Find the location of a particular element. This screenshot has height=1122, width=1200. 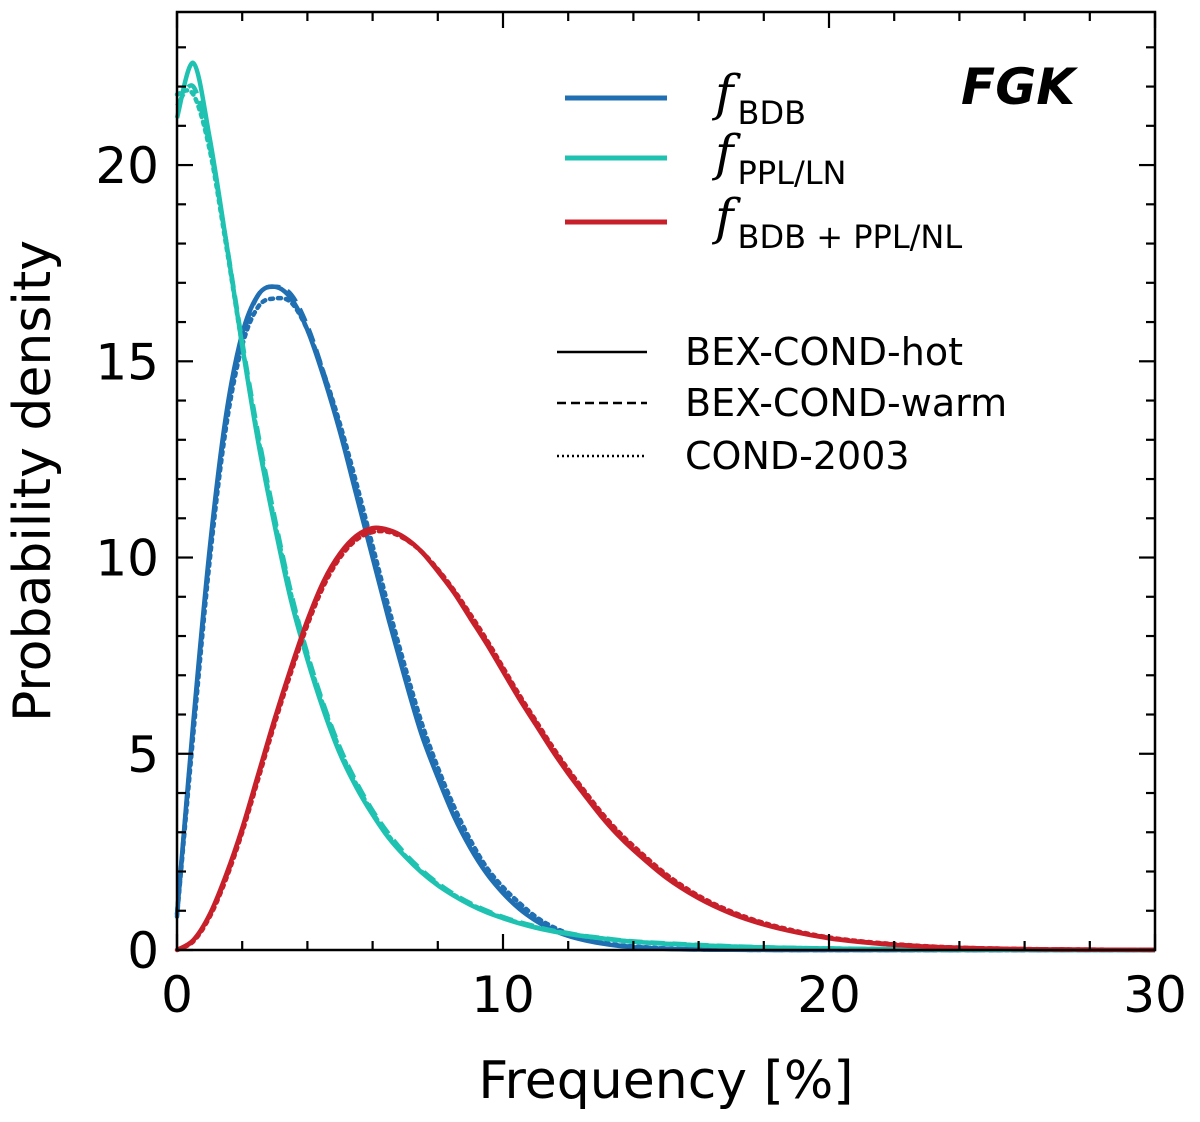

y-tick-label: 15 is located at coordinates (127, 362).